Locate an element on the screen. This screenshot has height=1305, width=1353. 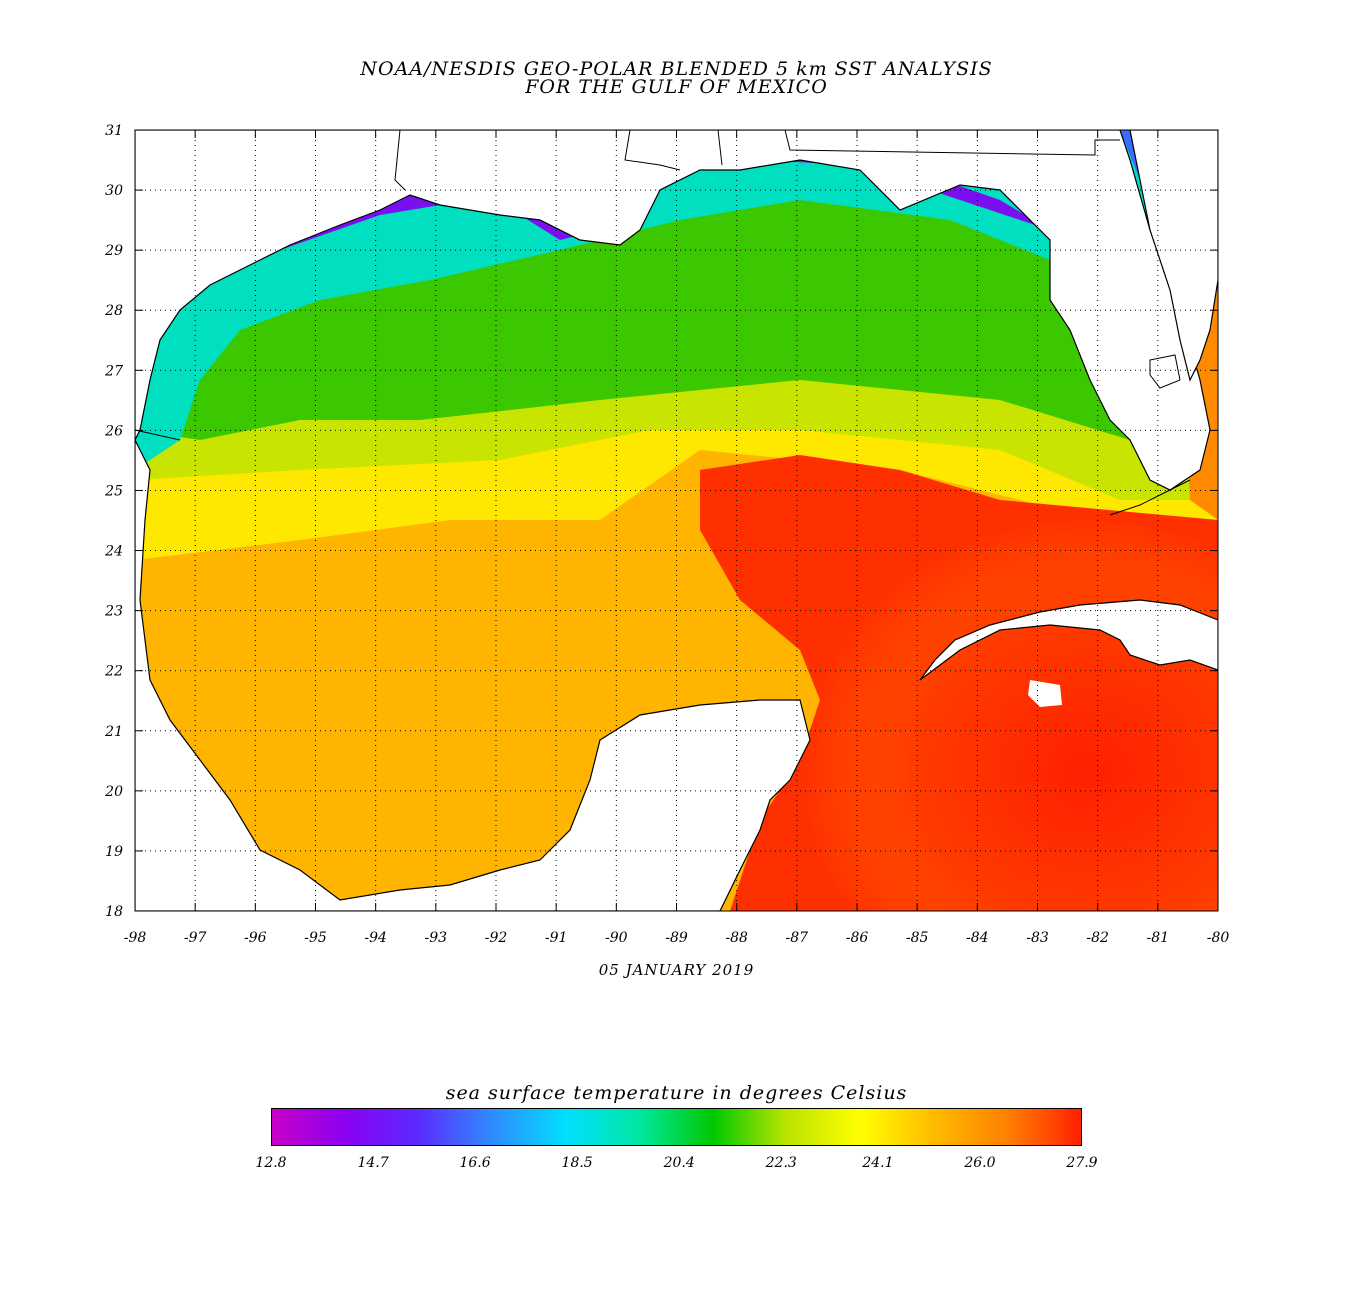
colorbar-tick-label: 26.0 is located at coordinates (980, 1163).